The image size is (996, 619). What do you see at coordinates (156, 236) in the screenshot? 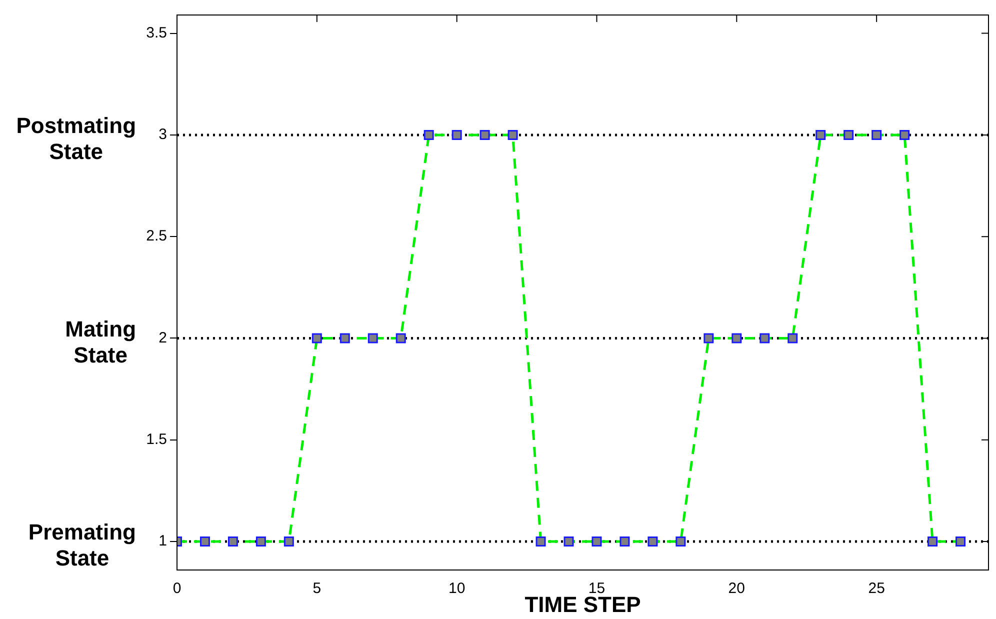
I see `y-tick-label: 2.5` at bounding box center [156, 236].